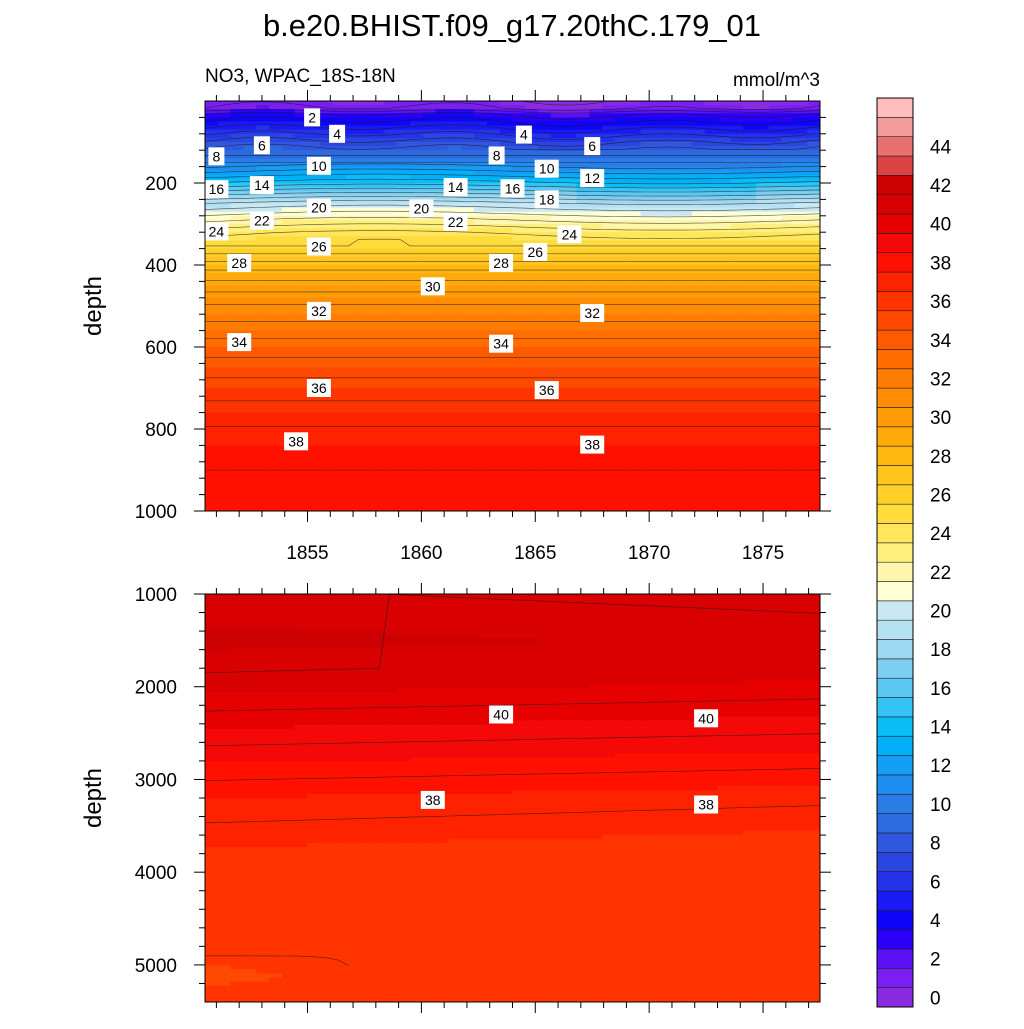  Describe the element at coordinates (940, 263) in the screenshot. I see `colorbar-tick-label: 38` at that location.